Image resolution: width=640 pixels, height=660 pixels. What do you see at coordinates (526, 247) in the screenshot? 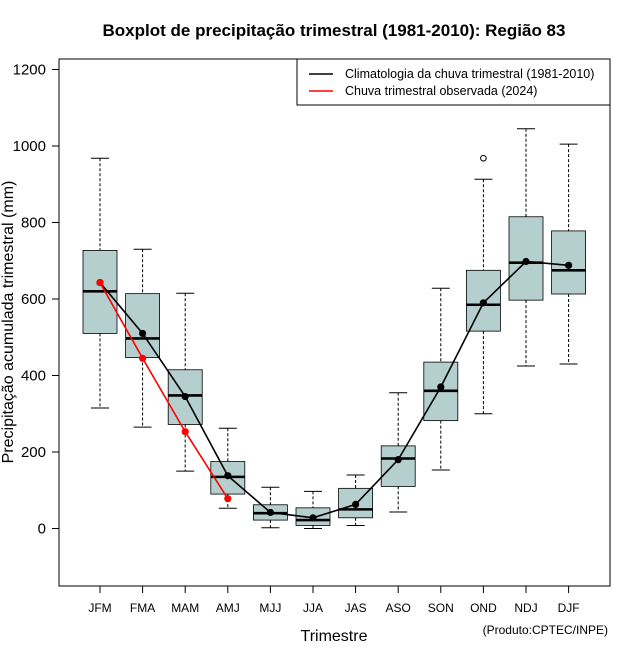
I see `box-ndj` at bounding box center [526, 247].